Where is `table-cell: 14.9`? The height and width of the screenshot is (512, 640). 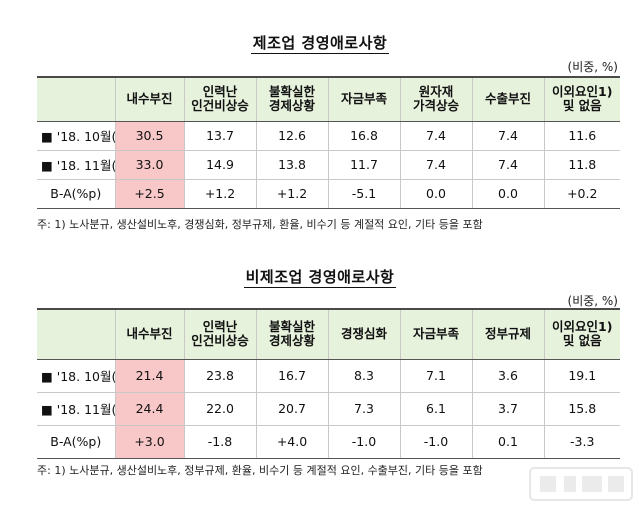
table-cell: 14.9 is located at coordinates (219, 165).